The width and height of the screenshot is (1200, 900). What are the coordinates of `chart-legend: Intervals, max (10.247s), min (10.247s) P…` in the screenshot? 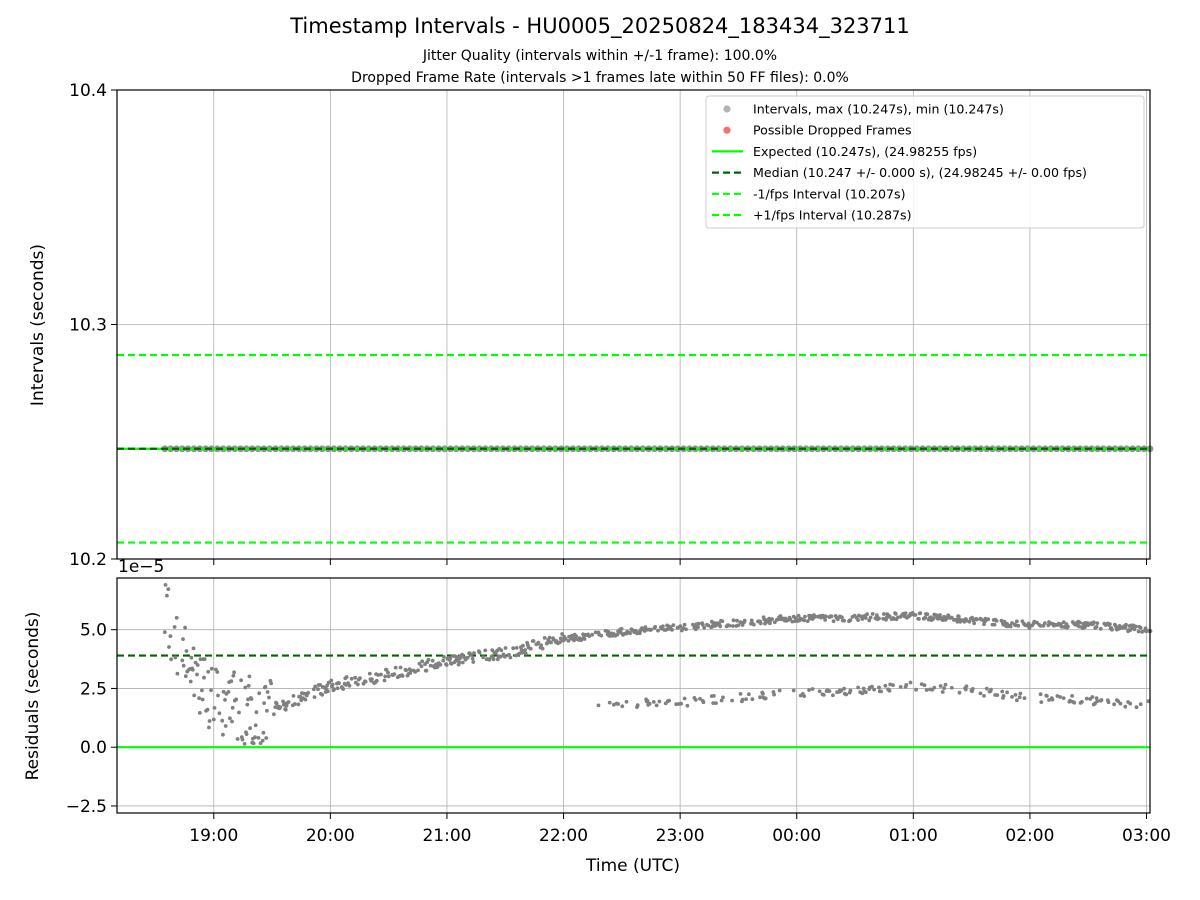 It's located at (925, 162).